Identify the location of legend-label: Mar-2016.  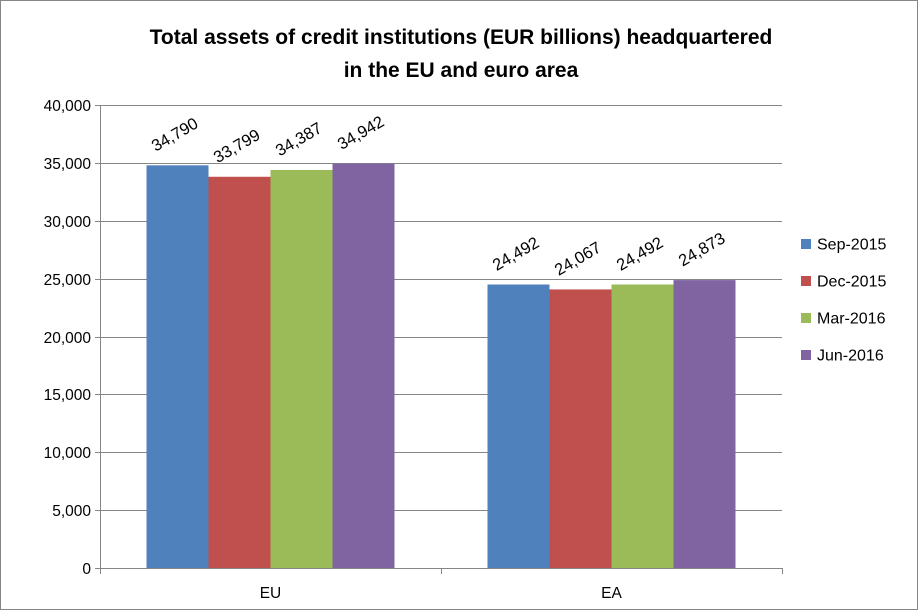
(851, 319).